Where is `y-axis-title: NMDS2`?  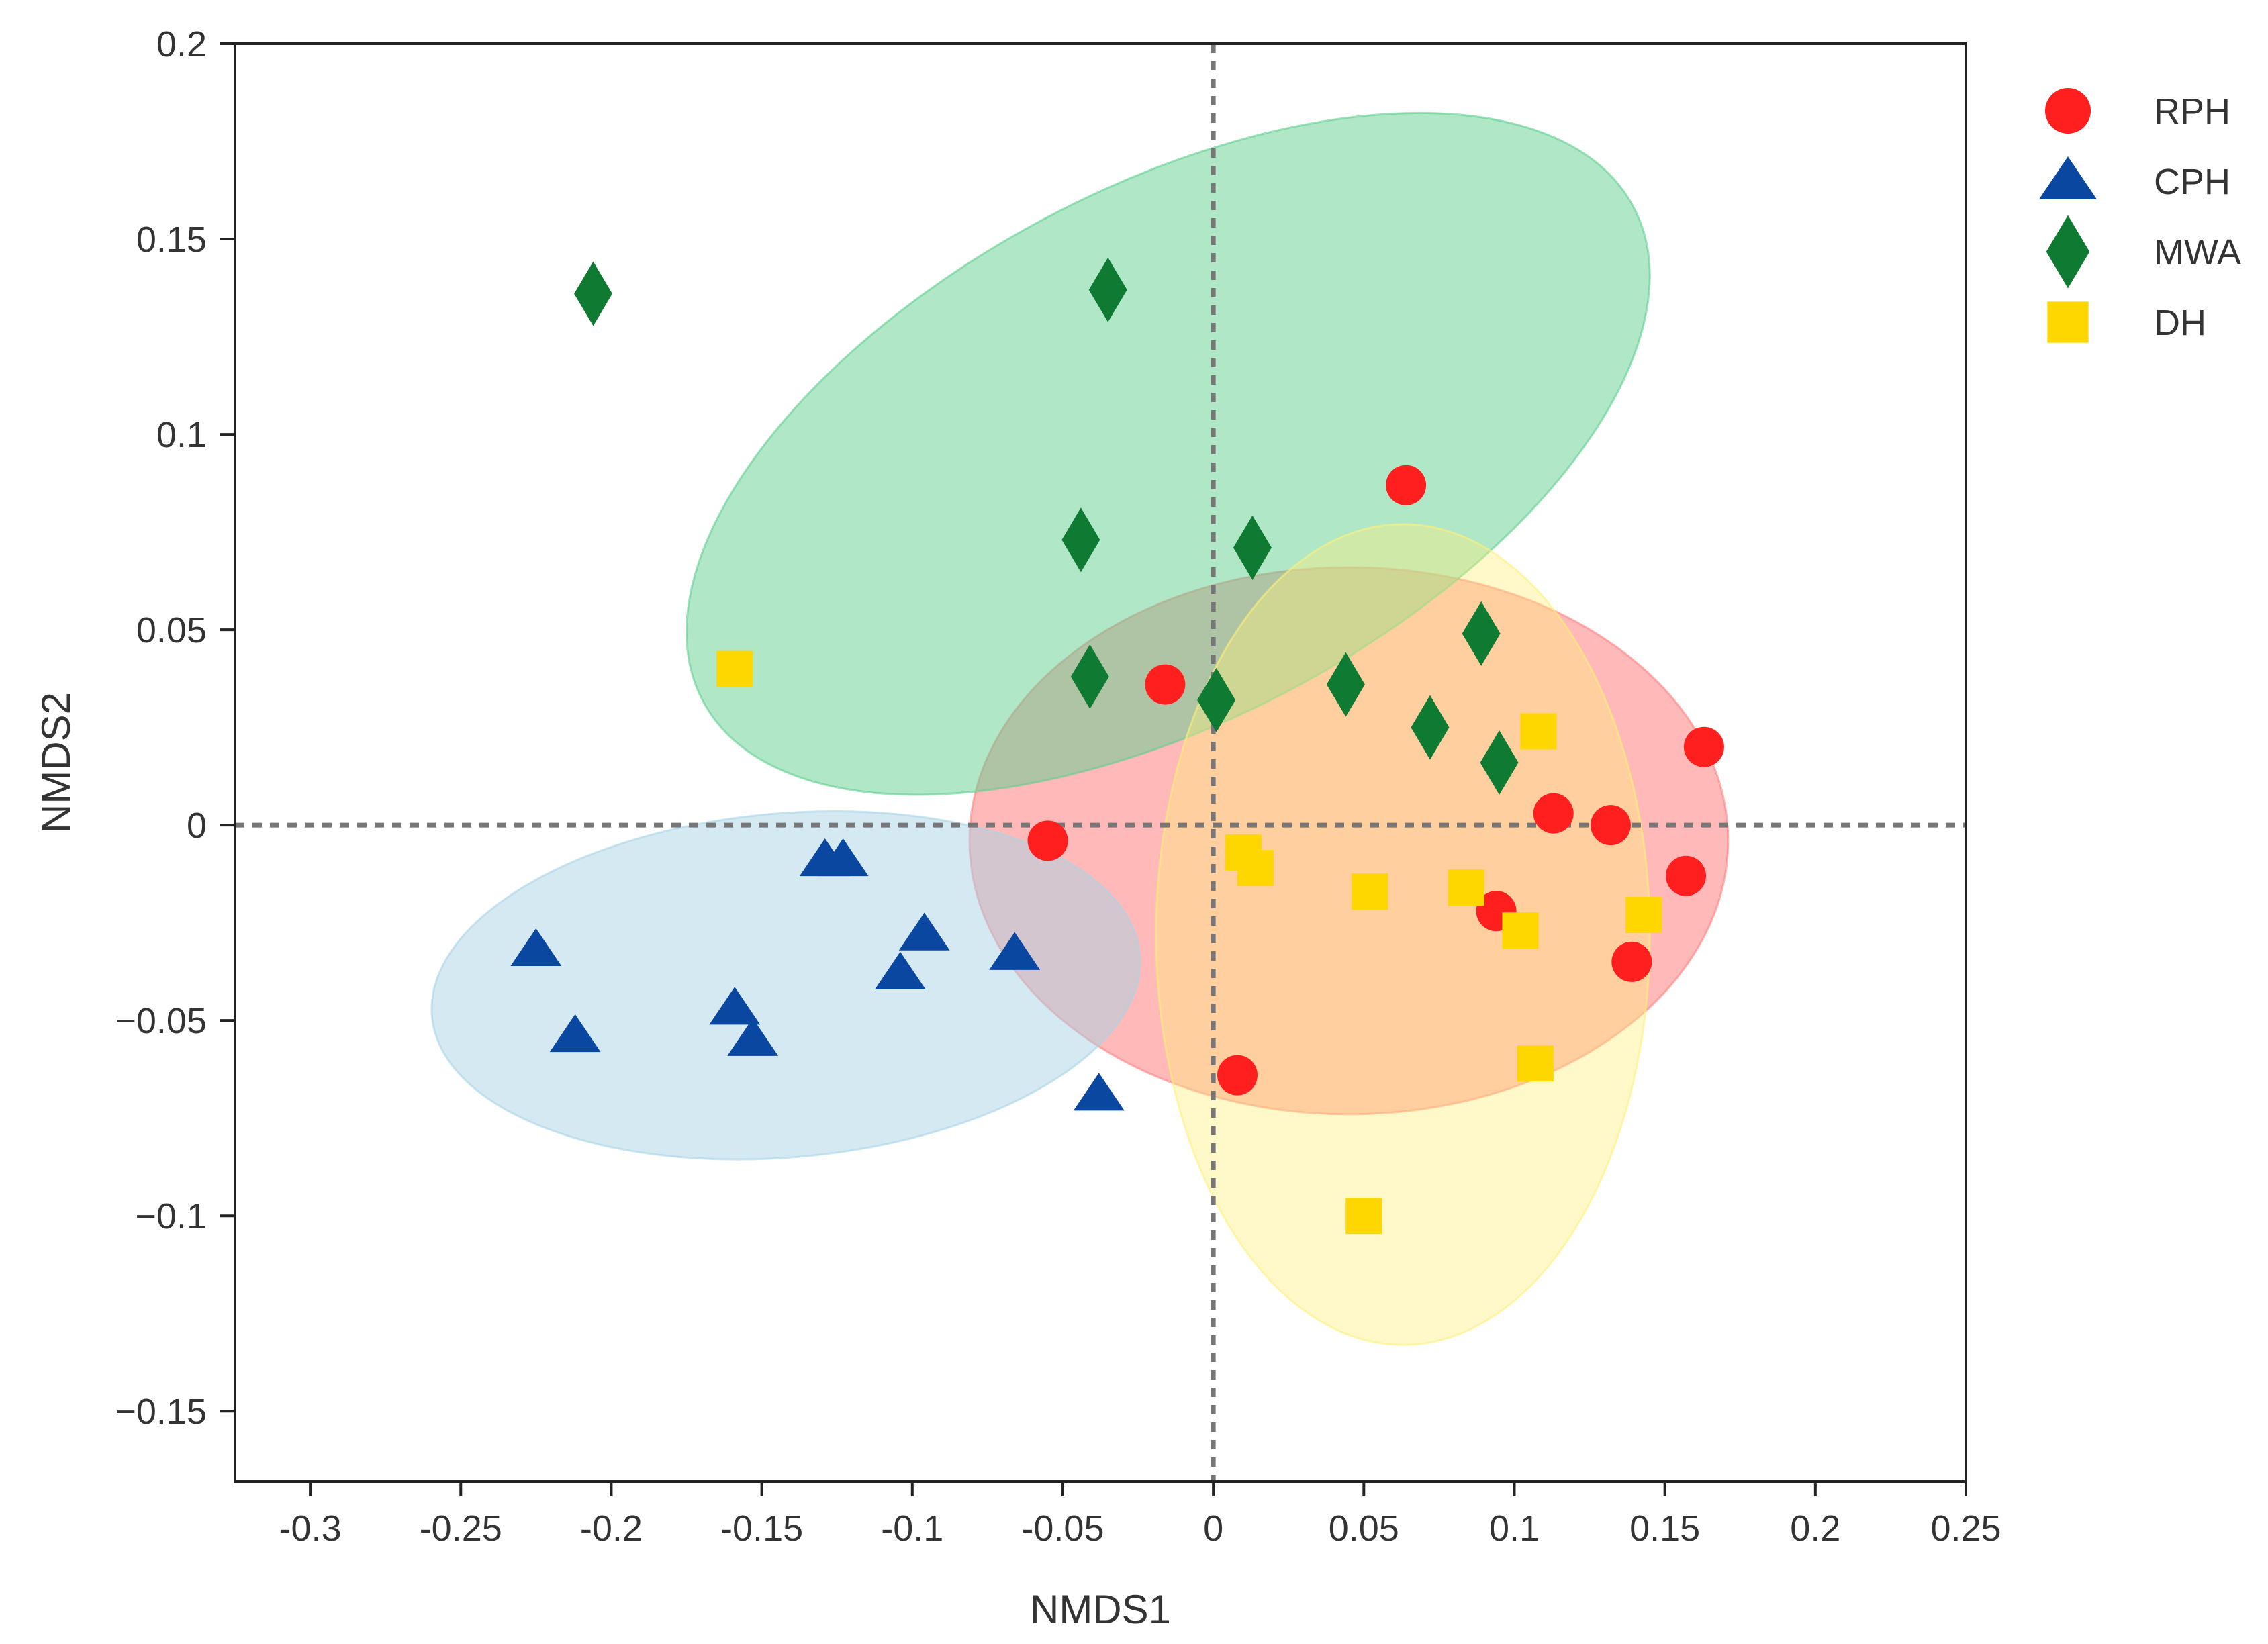 y-axis-title: NMDS2 is located at coordinates (56, 762).